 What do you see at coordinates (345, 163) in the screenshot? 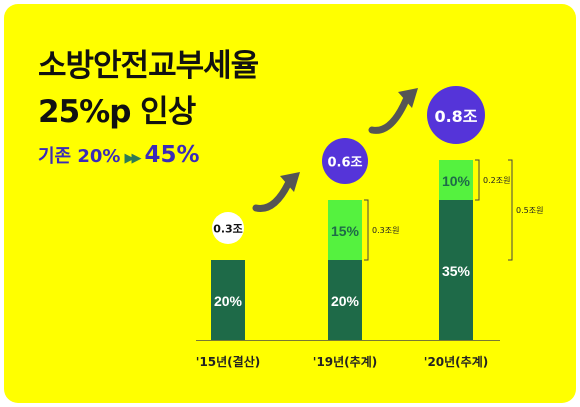
I see `total-bubble-label: 0.6조` at bounding box center [345, 163].